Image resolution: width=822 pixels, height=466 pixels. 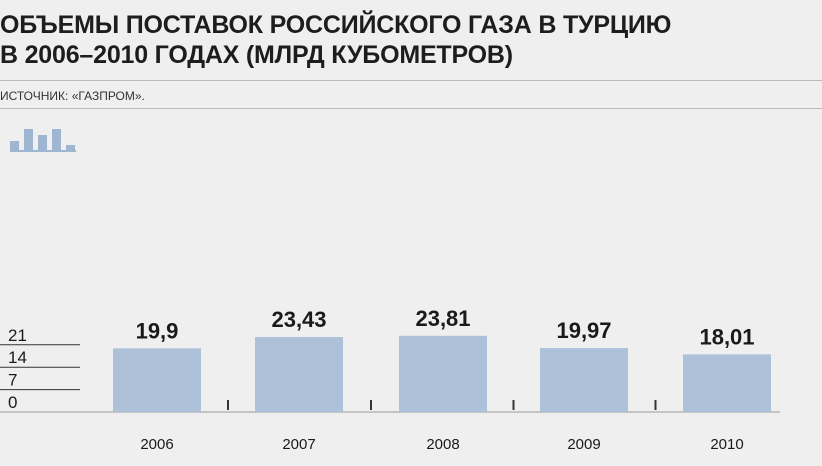 What do you see at coordinates (299, 374) in the screenshot?
I see `bar-2007` at bounding box center [299, 374].